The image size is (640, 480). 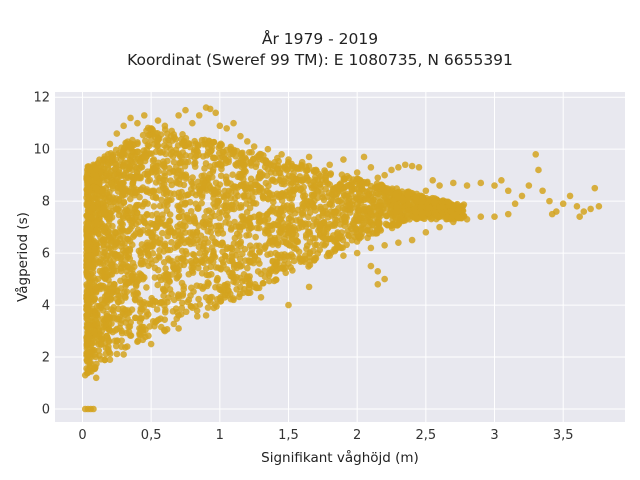 I want to click on x-tick-label: 1,5, so click(x=288, y=435).